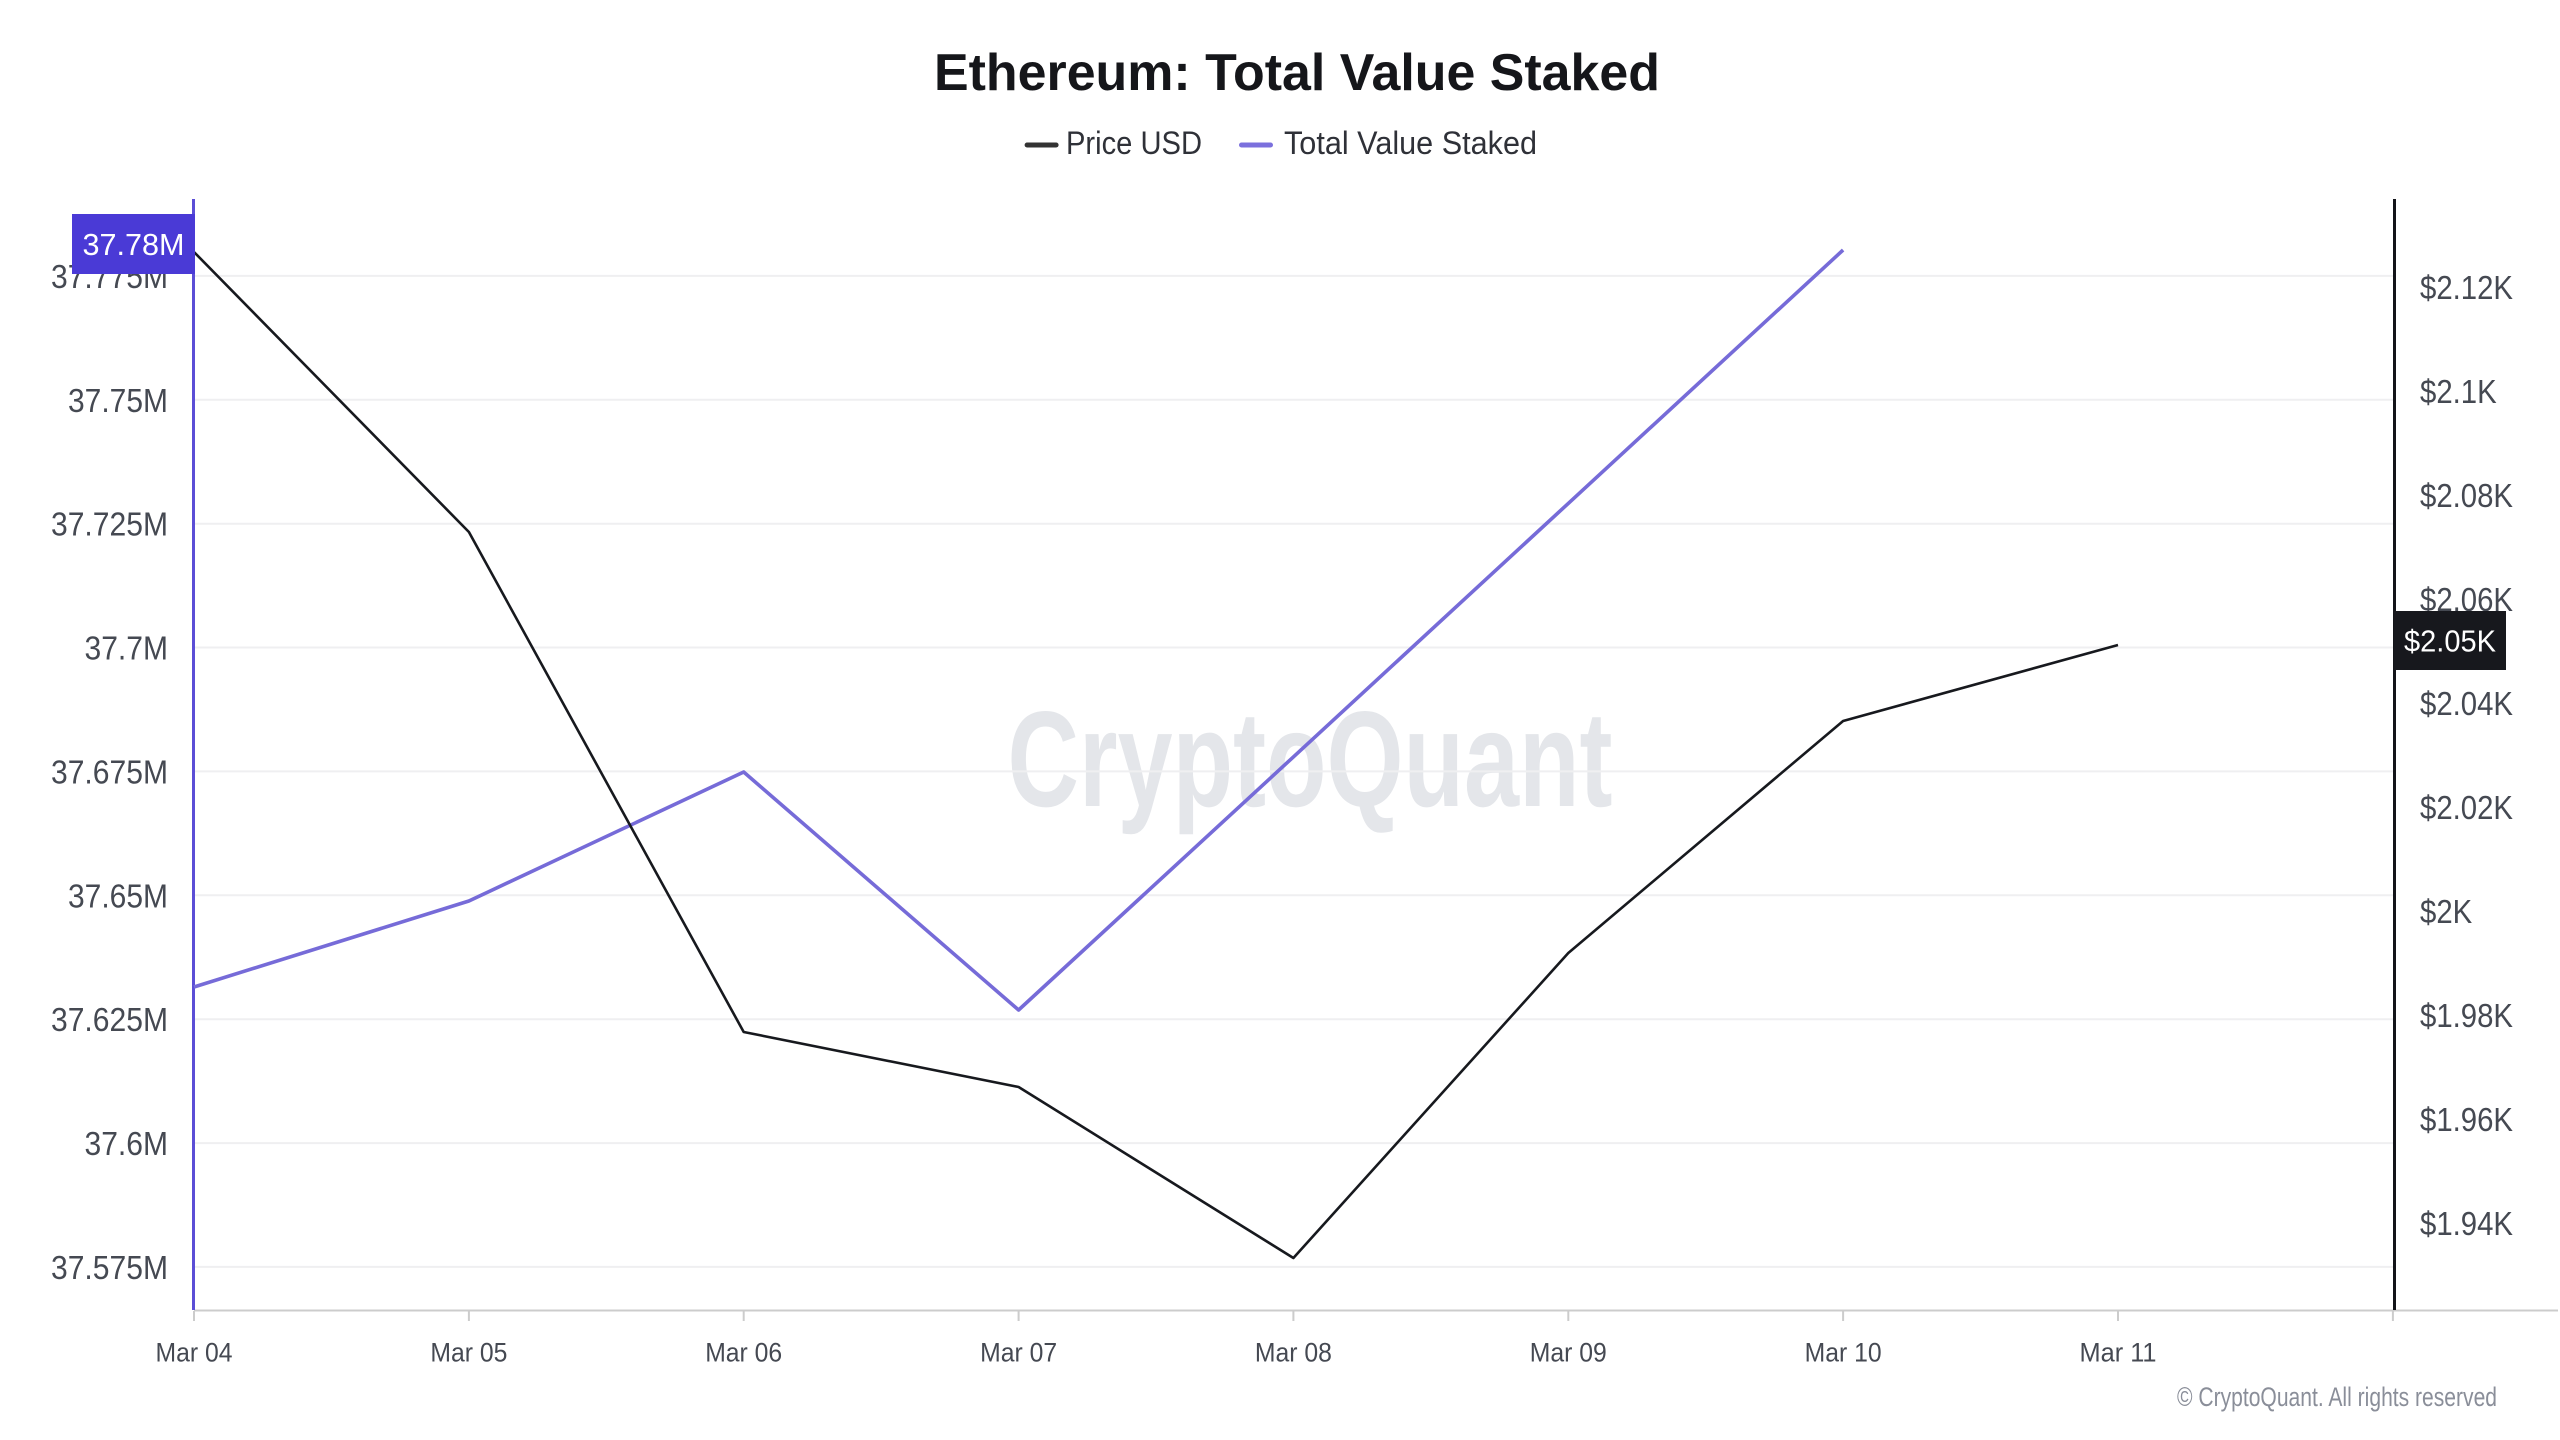 The height and width of the screenshot is (1440, 2560). I want to click on svg-text: 37.65M, so click(118, 895).